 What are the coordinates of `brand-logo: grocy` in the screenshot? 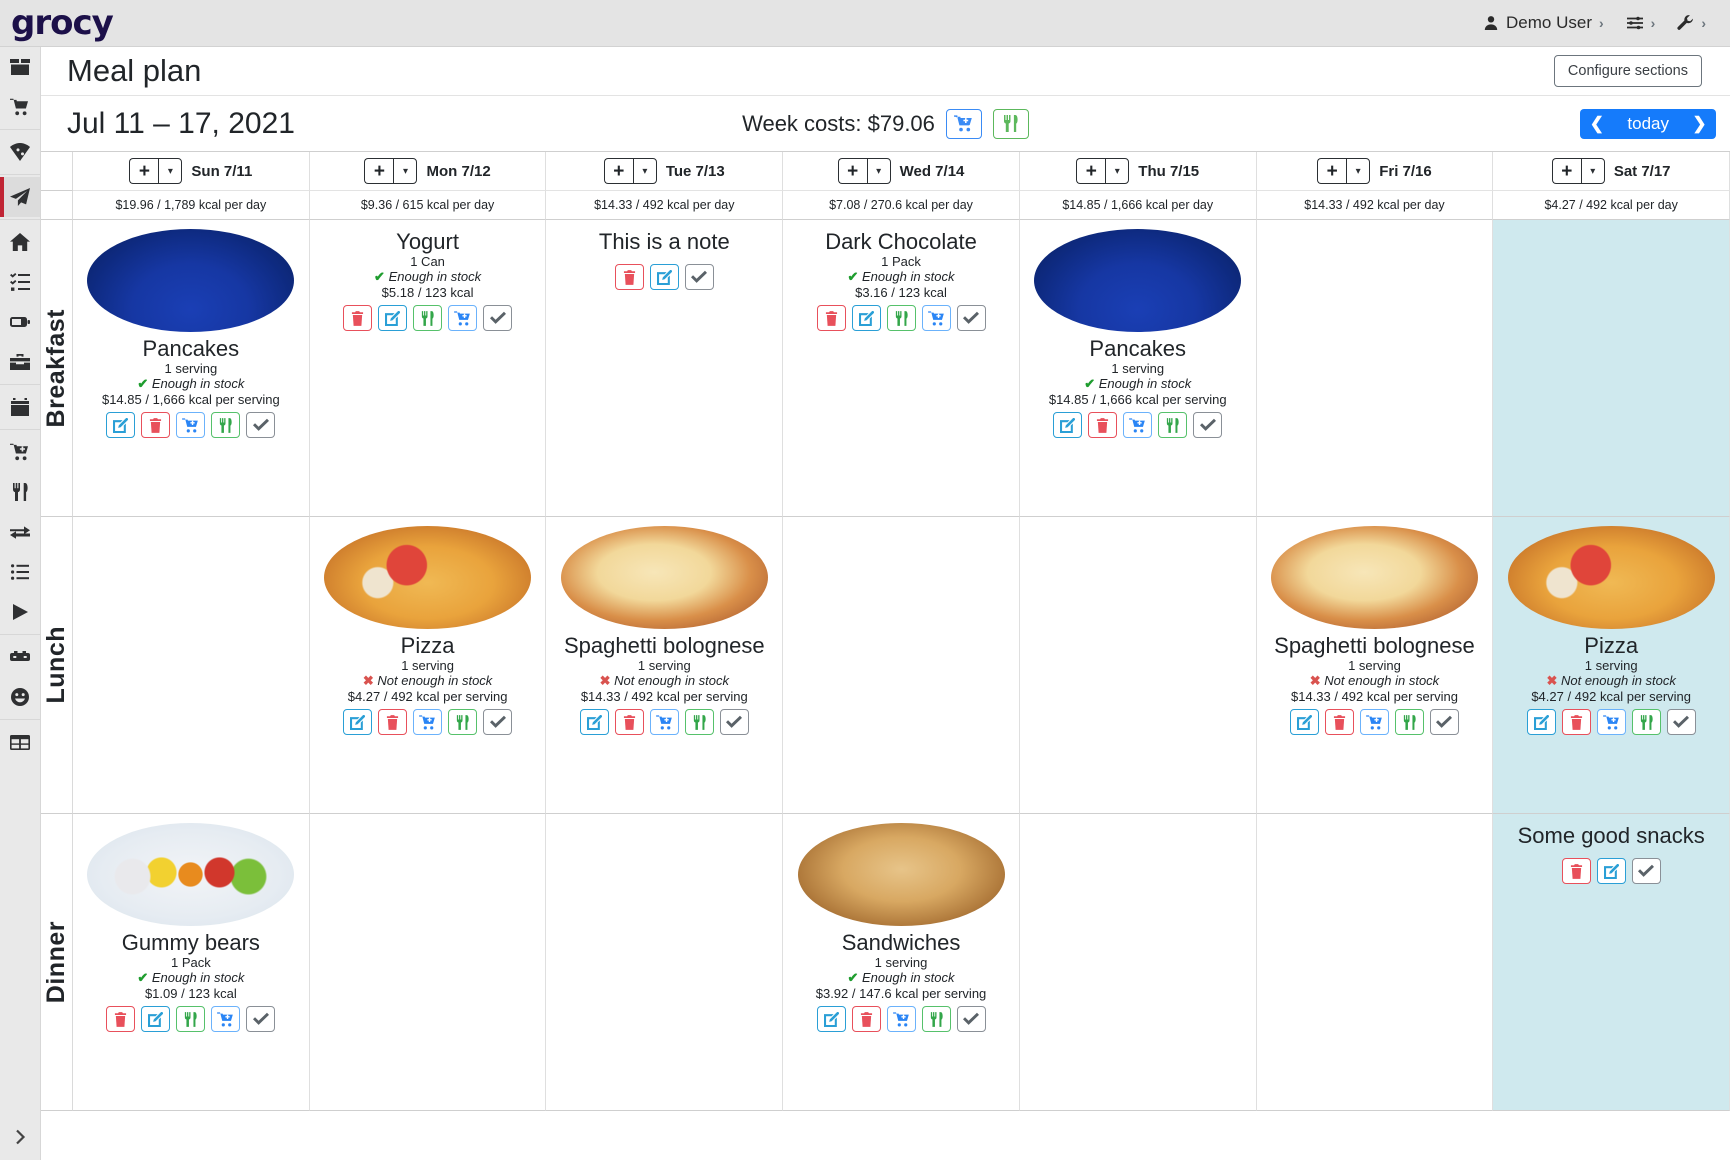 It's located at (62, 23).